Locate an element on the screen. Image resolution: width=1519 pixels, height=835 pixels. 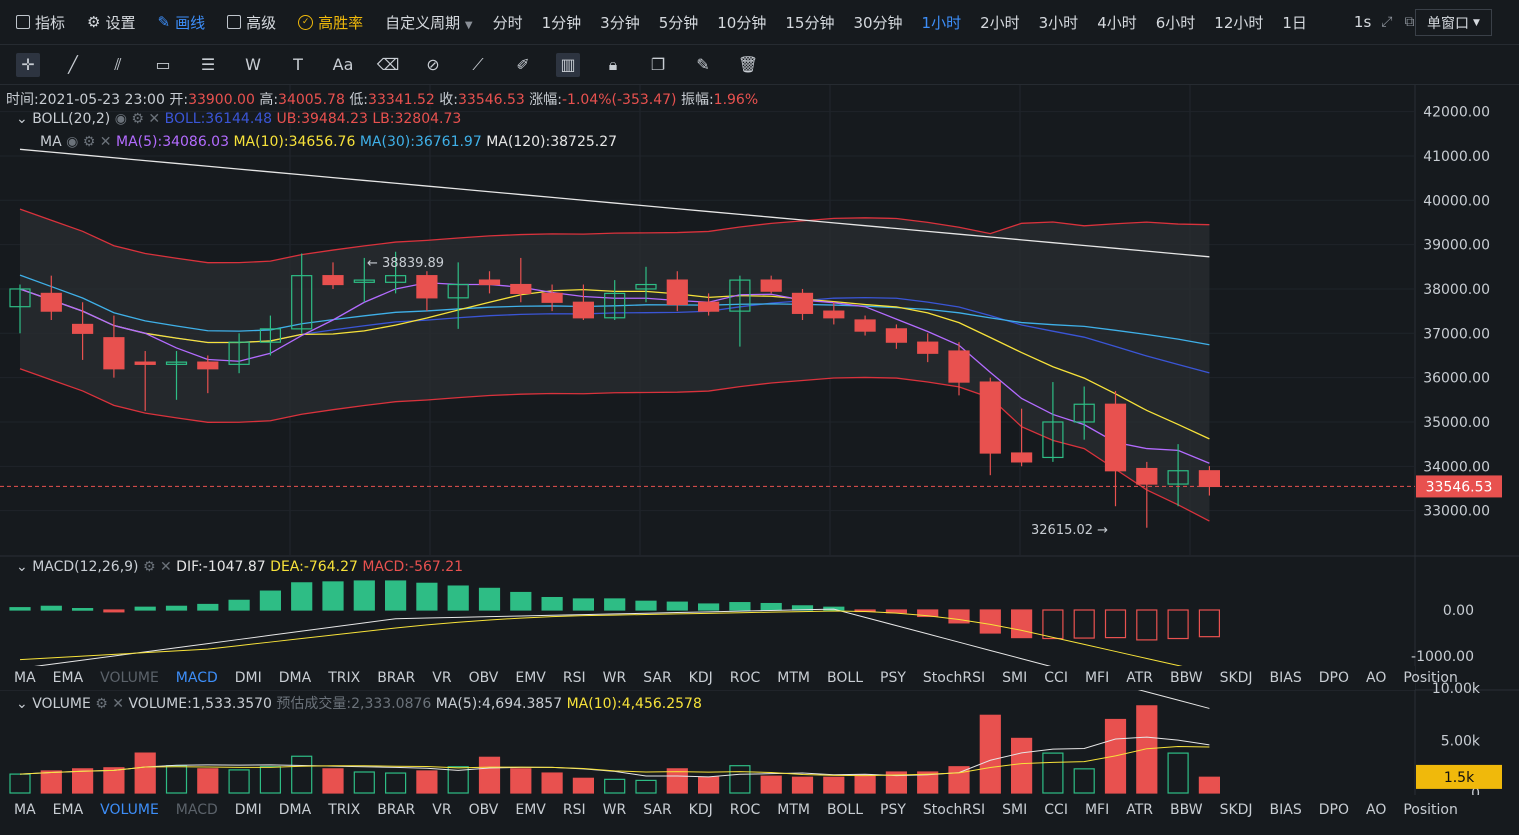
text-tool-icon: T is located at coordinates (298, 64).